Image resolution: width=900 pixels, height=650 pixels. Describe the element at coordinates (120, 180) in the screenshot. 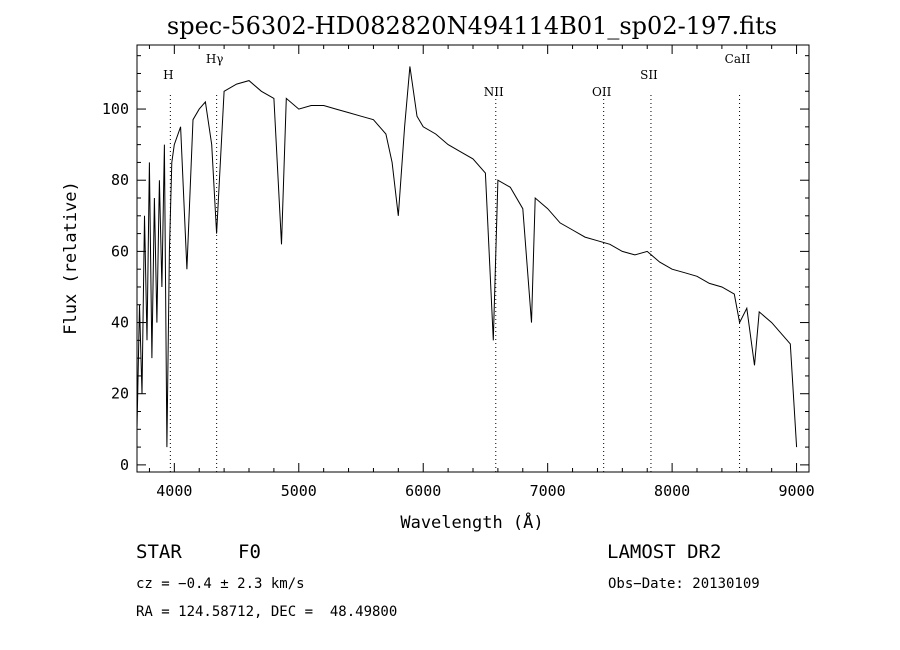

I see `y-tick-label: 80` at that location.